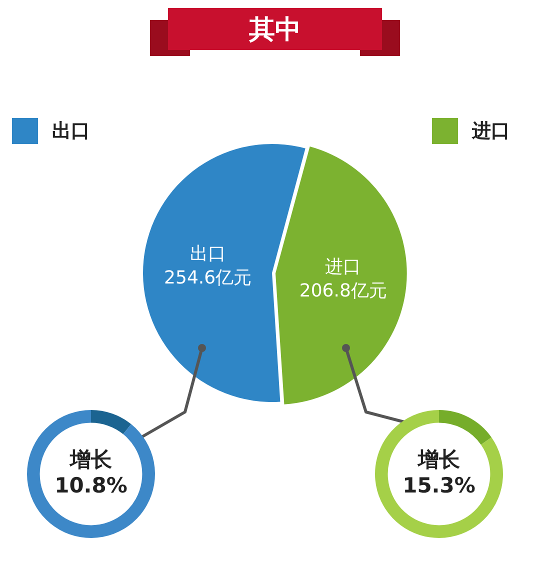 The image size is (550, 562). I want to click on ribbon-banner: 其中, so click(275, 33).